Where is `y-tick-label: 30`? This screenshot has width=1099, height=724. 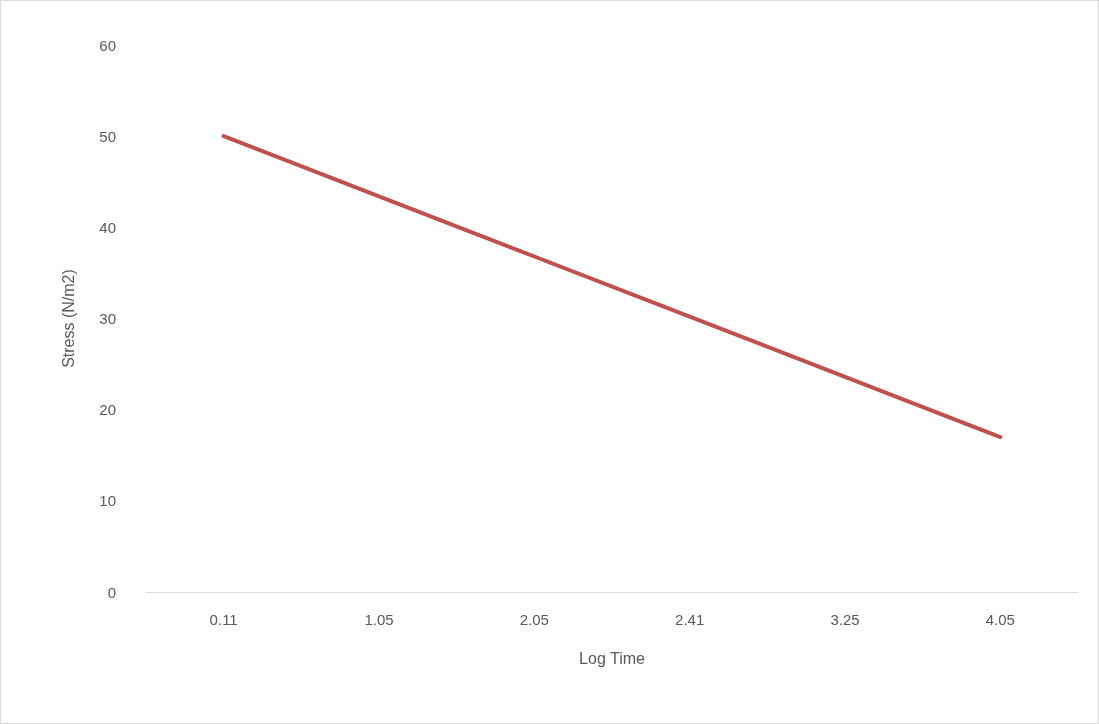
y-tick-label: 30 is located at coordinates (107, 318).